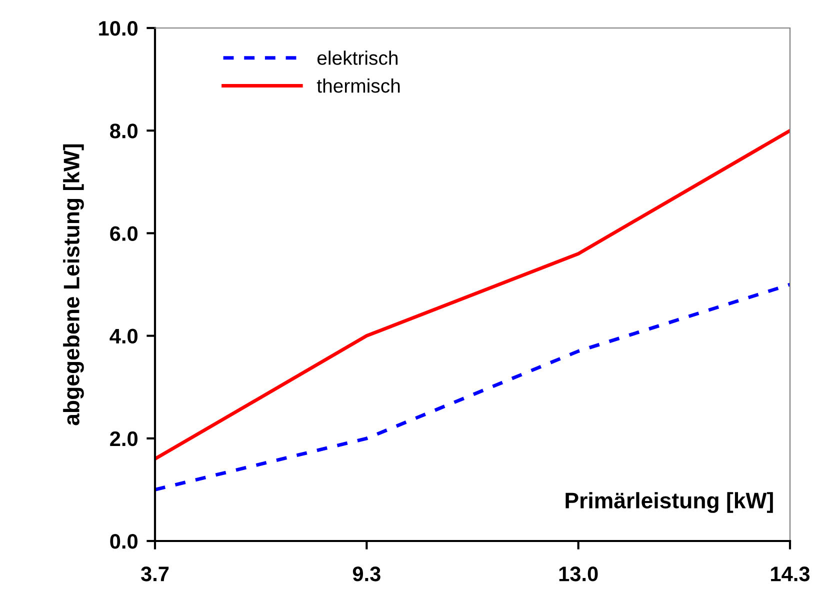 Image resolution: width=826 pixels, height=603 pixels. What do you see at coordinates (669, 502) in the screenshot?
I see `x-axis-title: Primärleistung [kW]` at bounding box center [669, 502].